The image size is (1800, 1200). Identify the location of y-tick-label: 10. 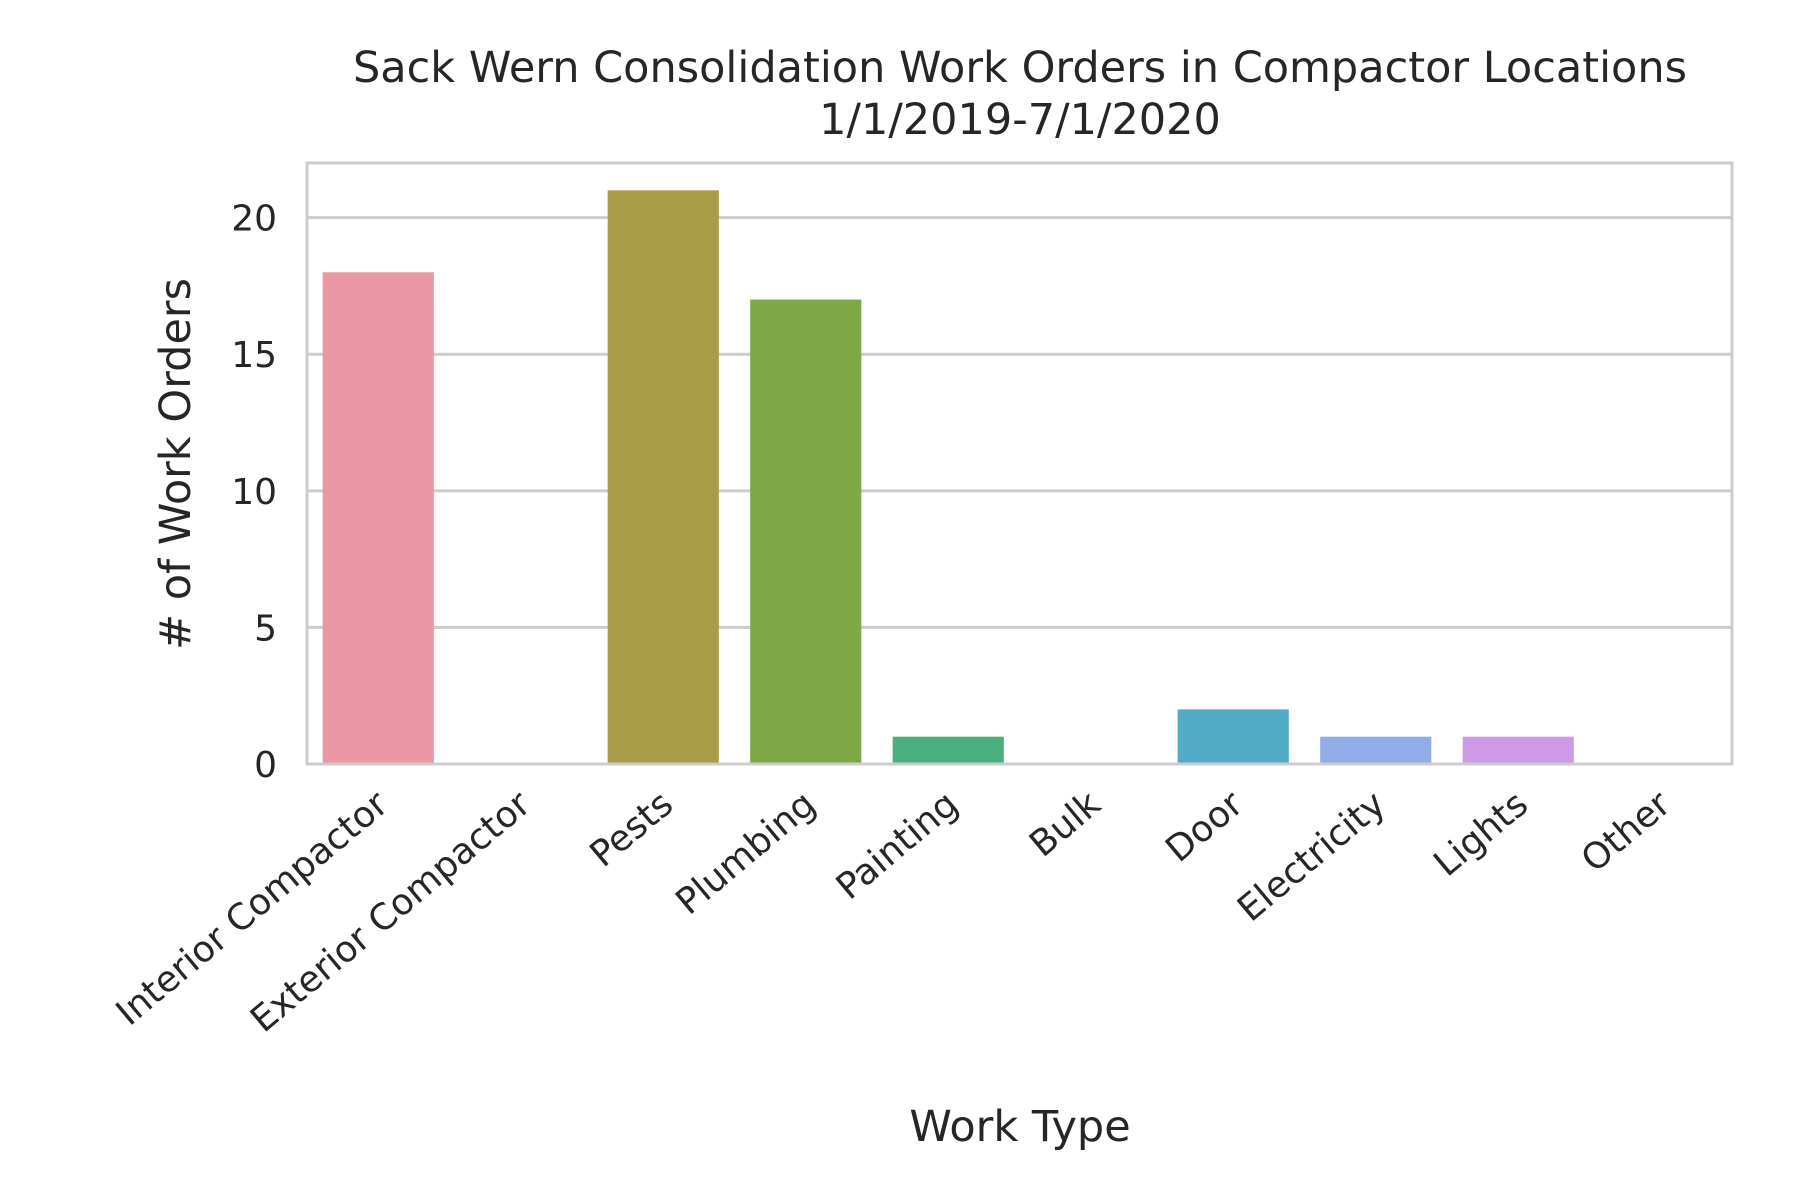
(254, 492).